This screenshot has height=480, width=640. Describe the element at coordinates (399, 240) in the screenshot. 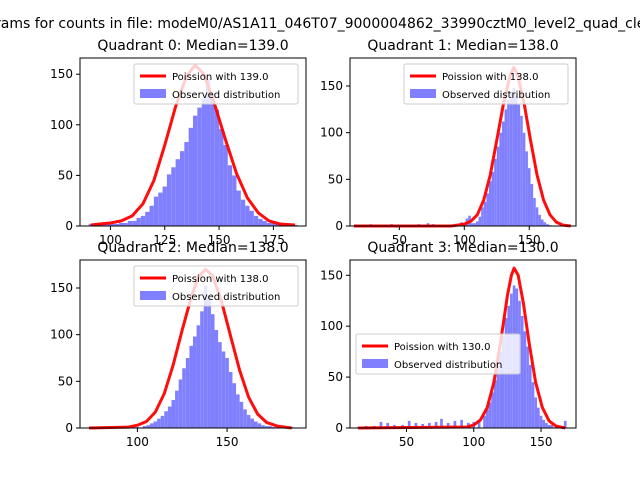

I see `x-tick-label: 50` at that location.